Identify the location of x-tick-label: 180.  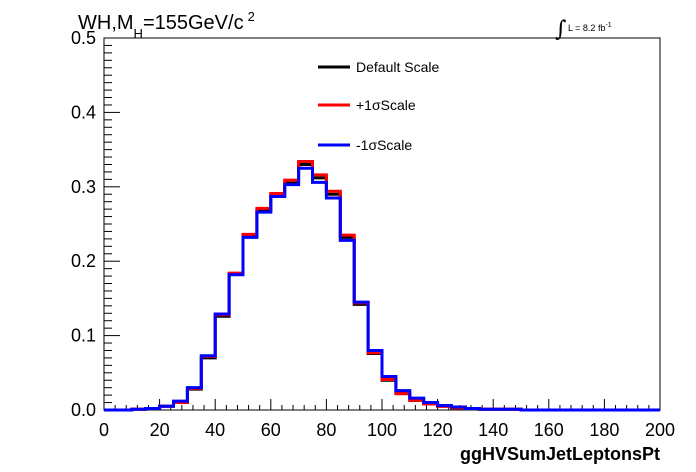
(604, 430).